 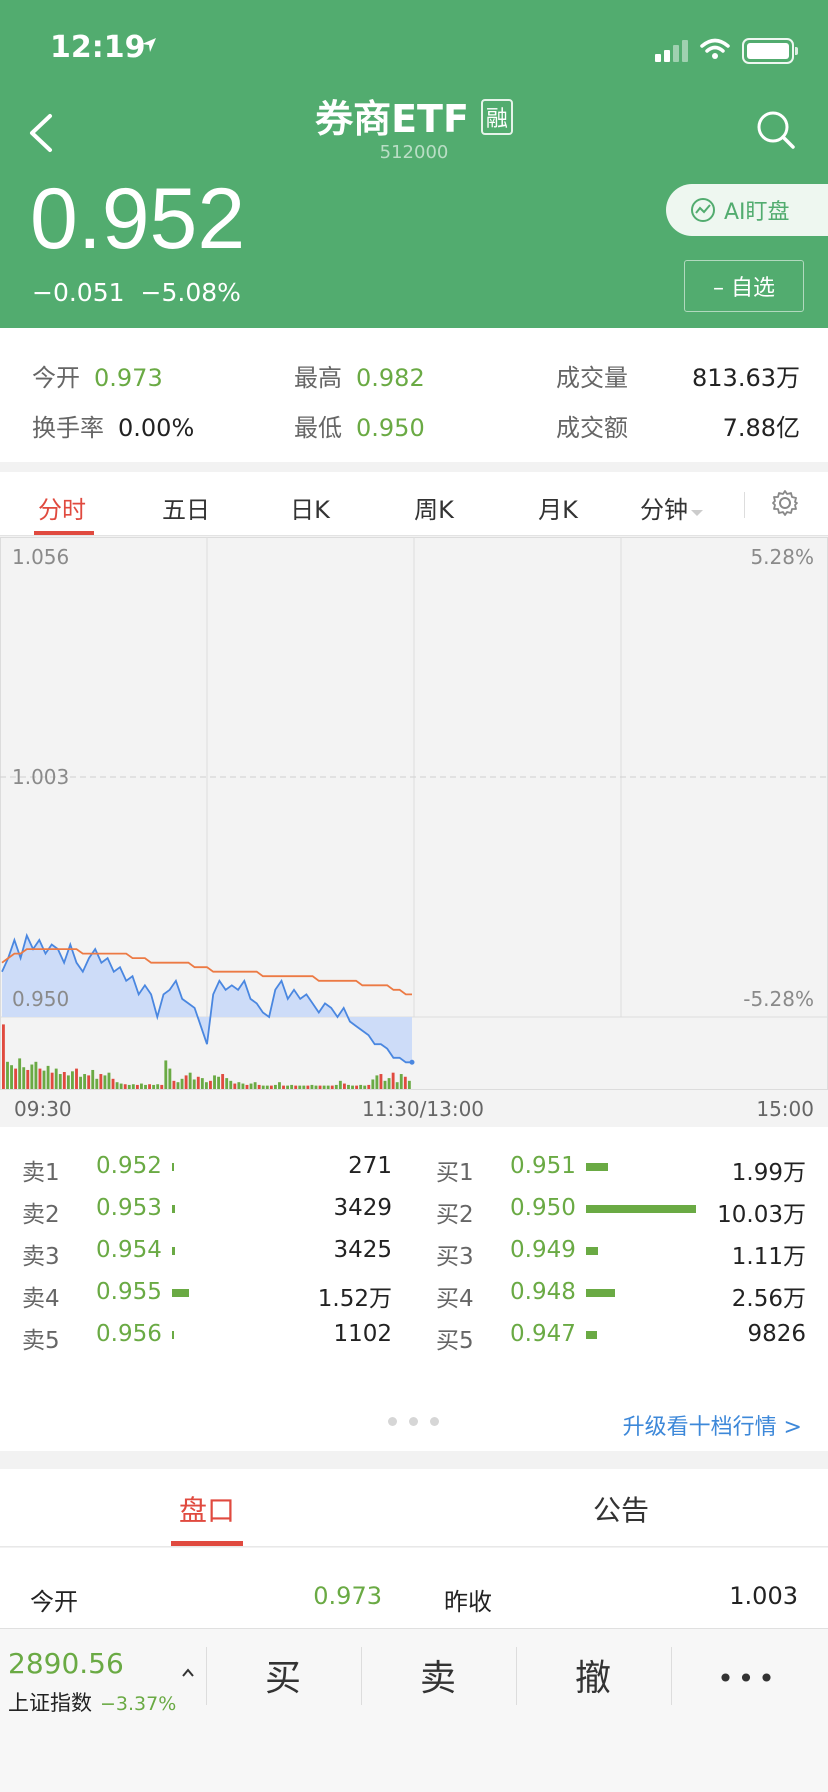 What do you see at coordinates (423, 1109) in the screenshot?
I see `x-tick-midday: 11:30/13:00` at bounding box center [423, 1109].